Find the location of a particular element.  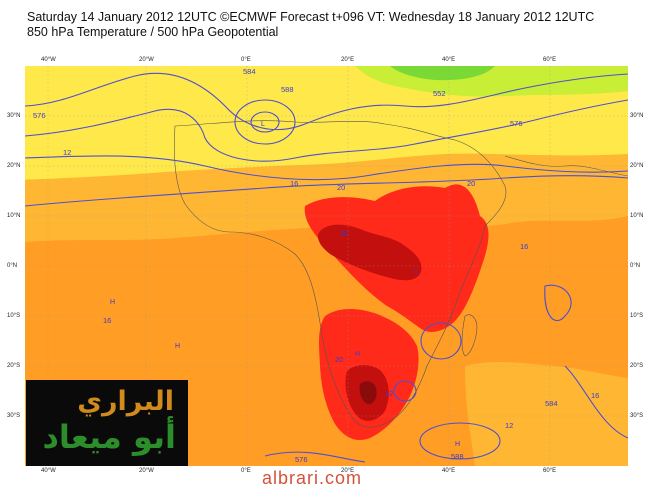

temperature-field-peak-south is located at coordinates (368, 392).